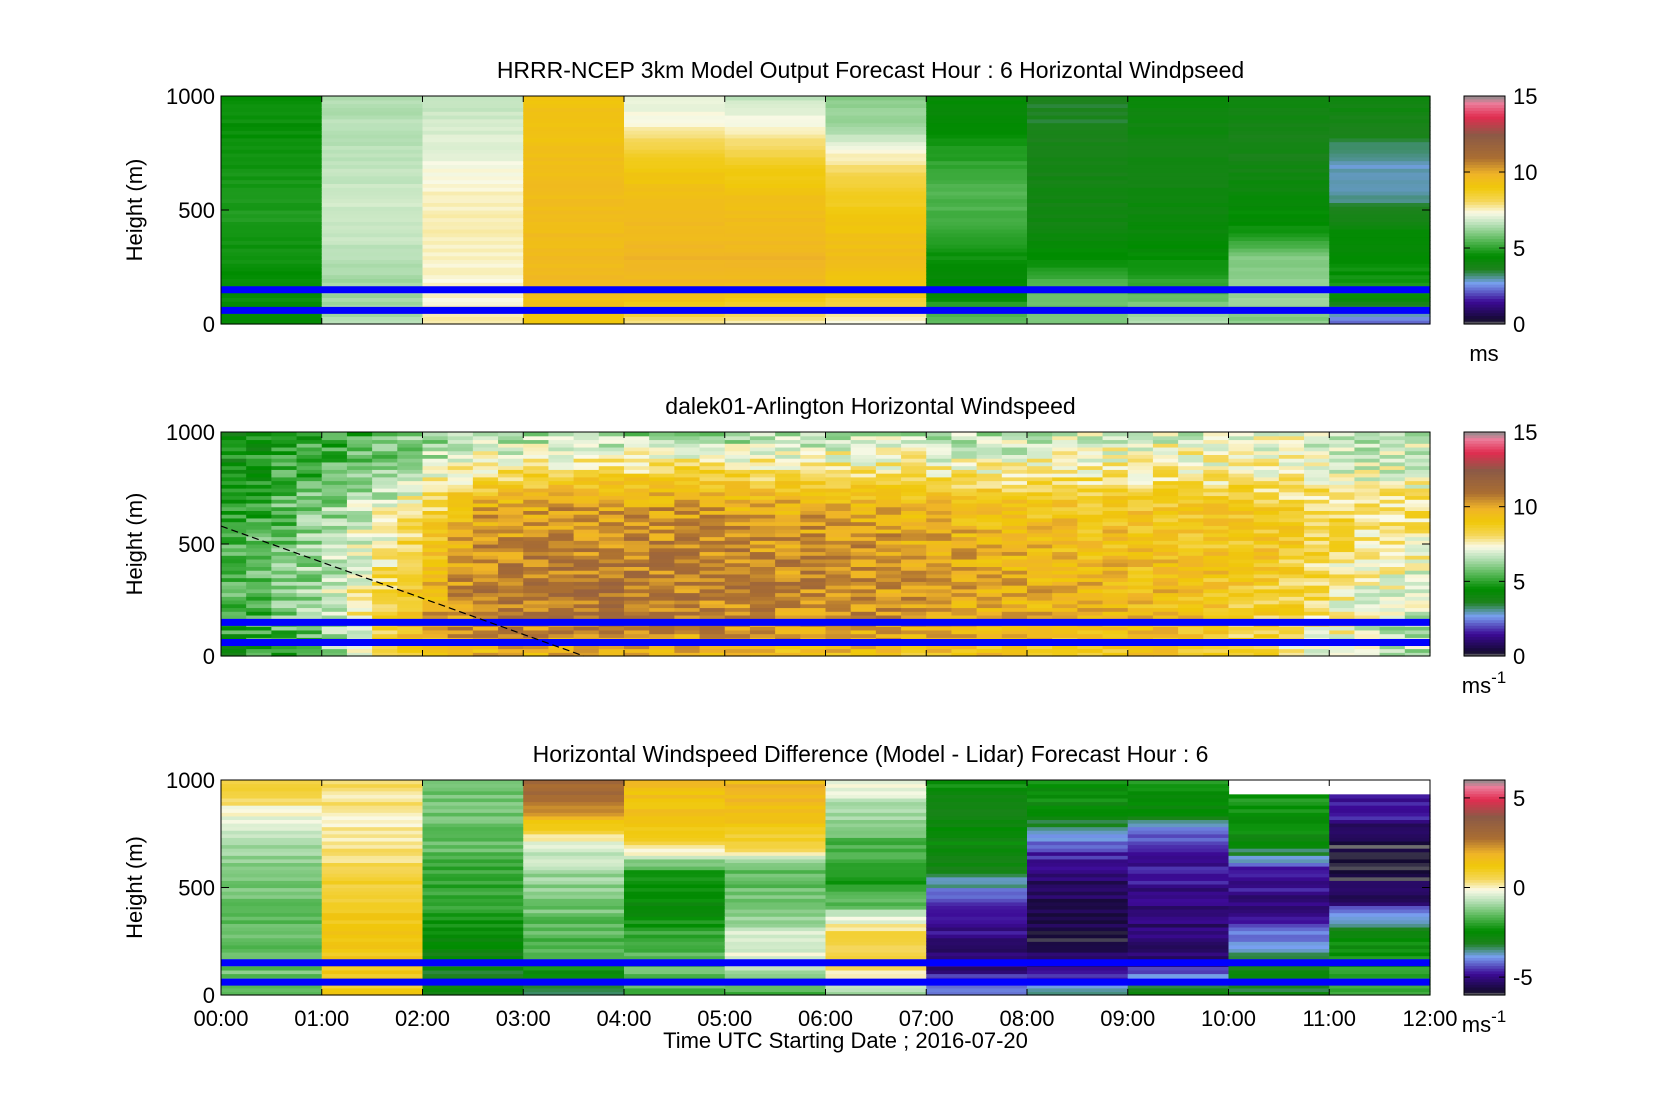  What do you see at coordinates (845, 1040) in the screenshot?
I see `x-axis-label: Time UTC Starting Date ; 2016-07-20` at bounding box center [845, 1040].